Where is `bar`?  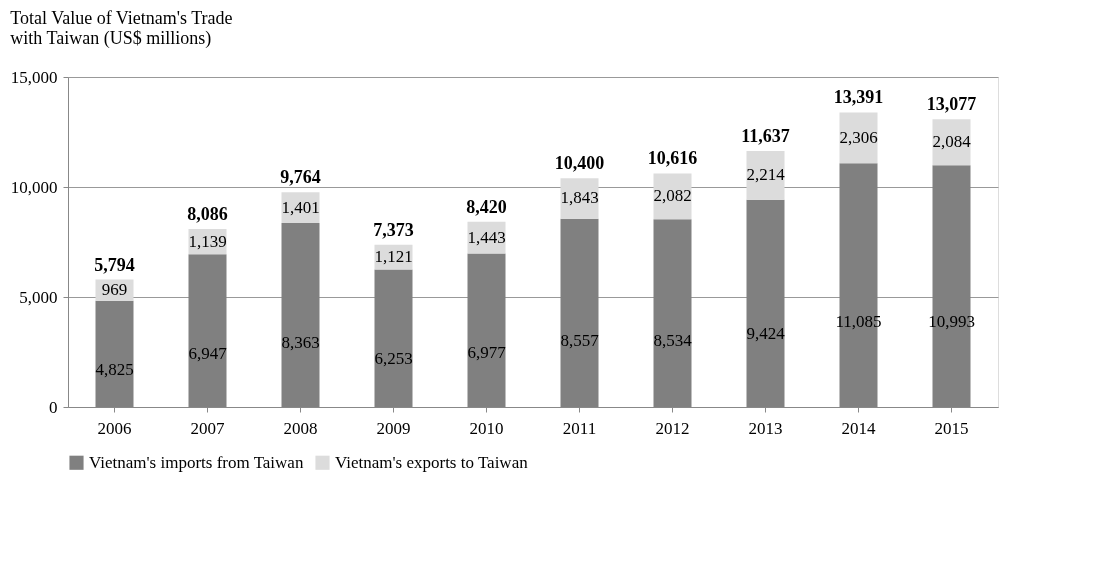
bar is located at coordinates (765, 175).